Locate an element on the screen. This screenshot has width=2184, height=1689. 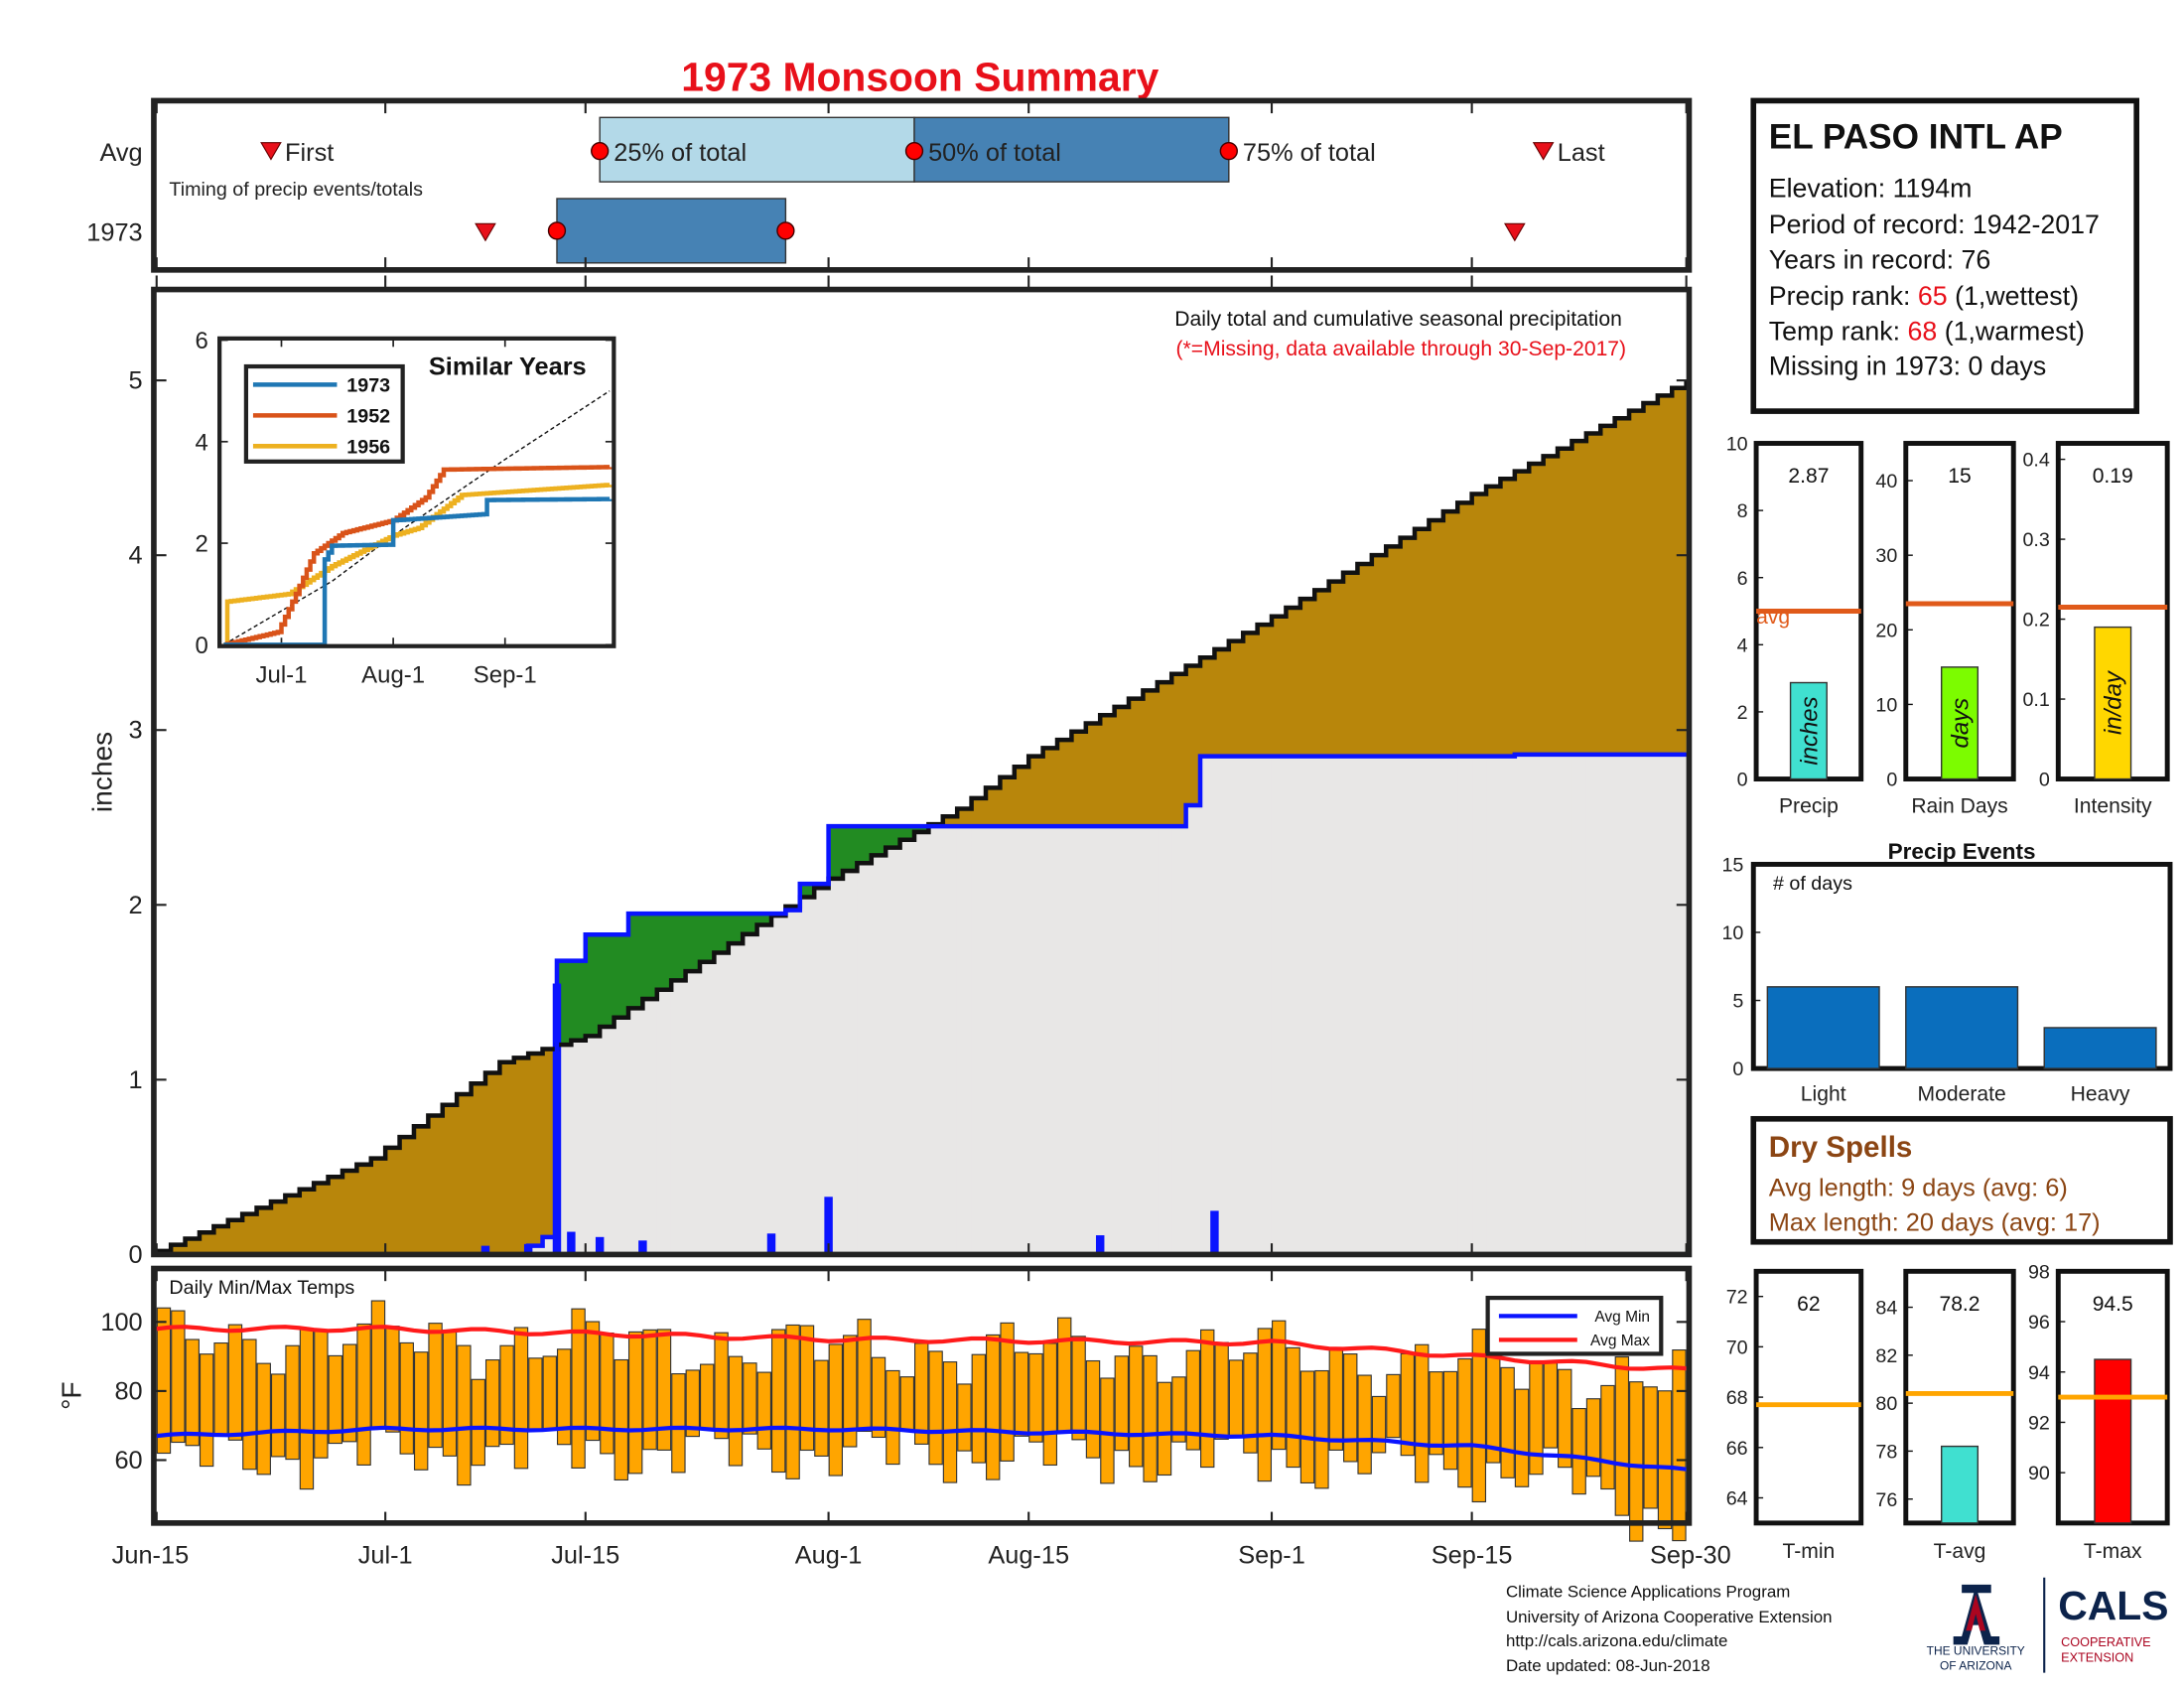
mini-panel-tick-label: 72 is located at coordinates (1737, 1298).